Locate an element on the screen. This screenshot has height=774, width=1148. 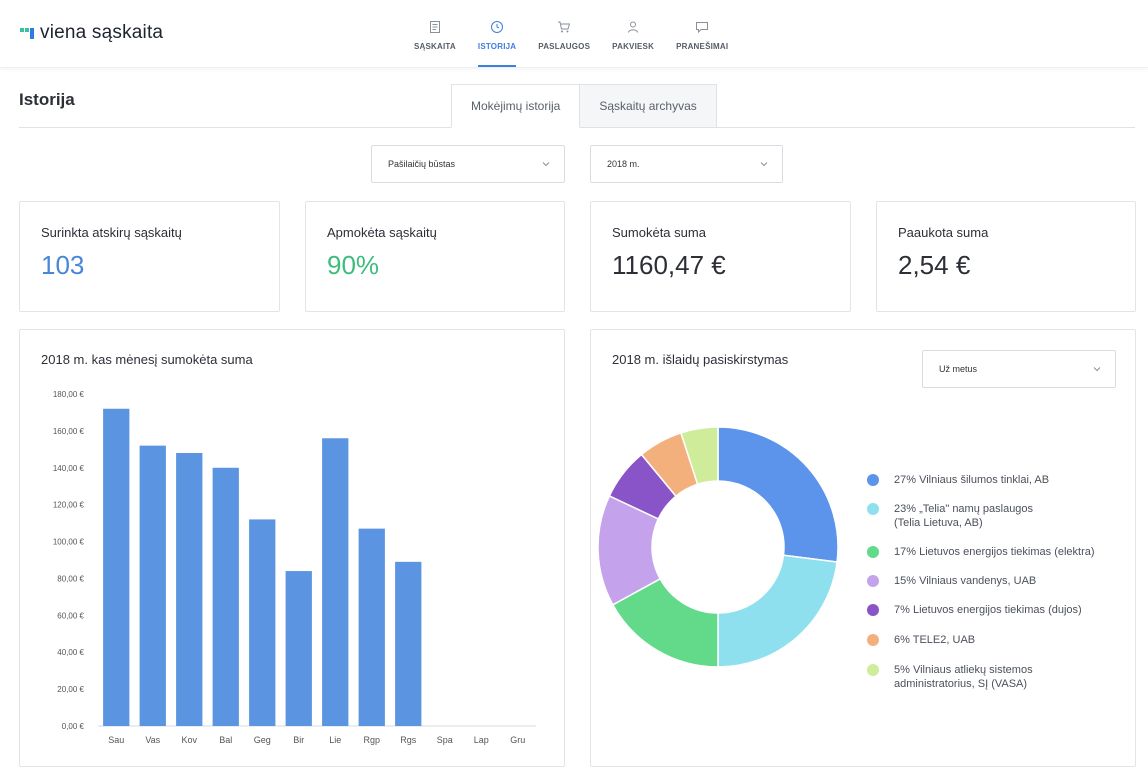
bar-bal is located at coordinates (225, 596).